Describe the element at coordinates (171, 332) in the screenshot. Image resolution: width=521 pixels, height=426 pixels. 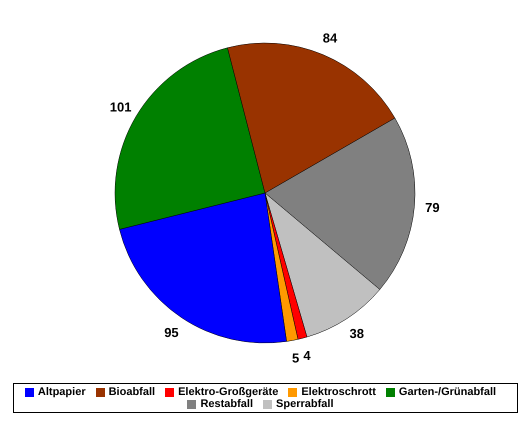
I see `data-label: 95` at that location.